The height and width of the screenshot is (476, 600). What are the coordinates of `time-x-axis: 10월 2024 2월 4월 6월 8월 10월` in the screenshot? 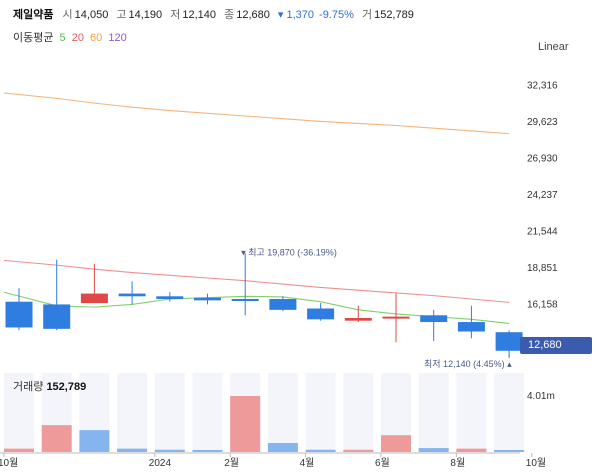 It's located at (273, 460).